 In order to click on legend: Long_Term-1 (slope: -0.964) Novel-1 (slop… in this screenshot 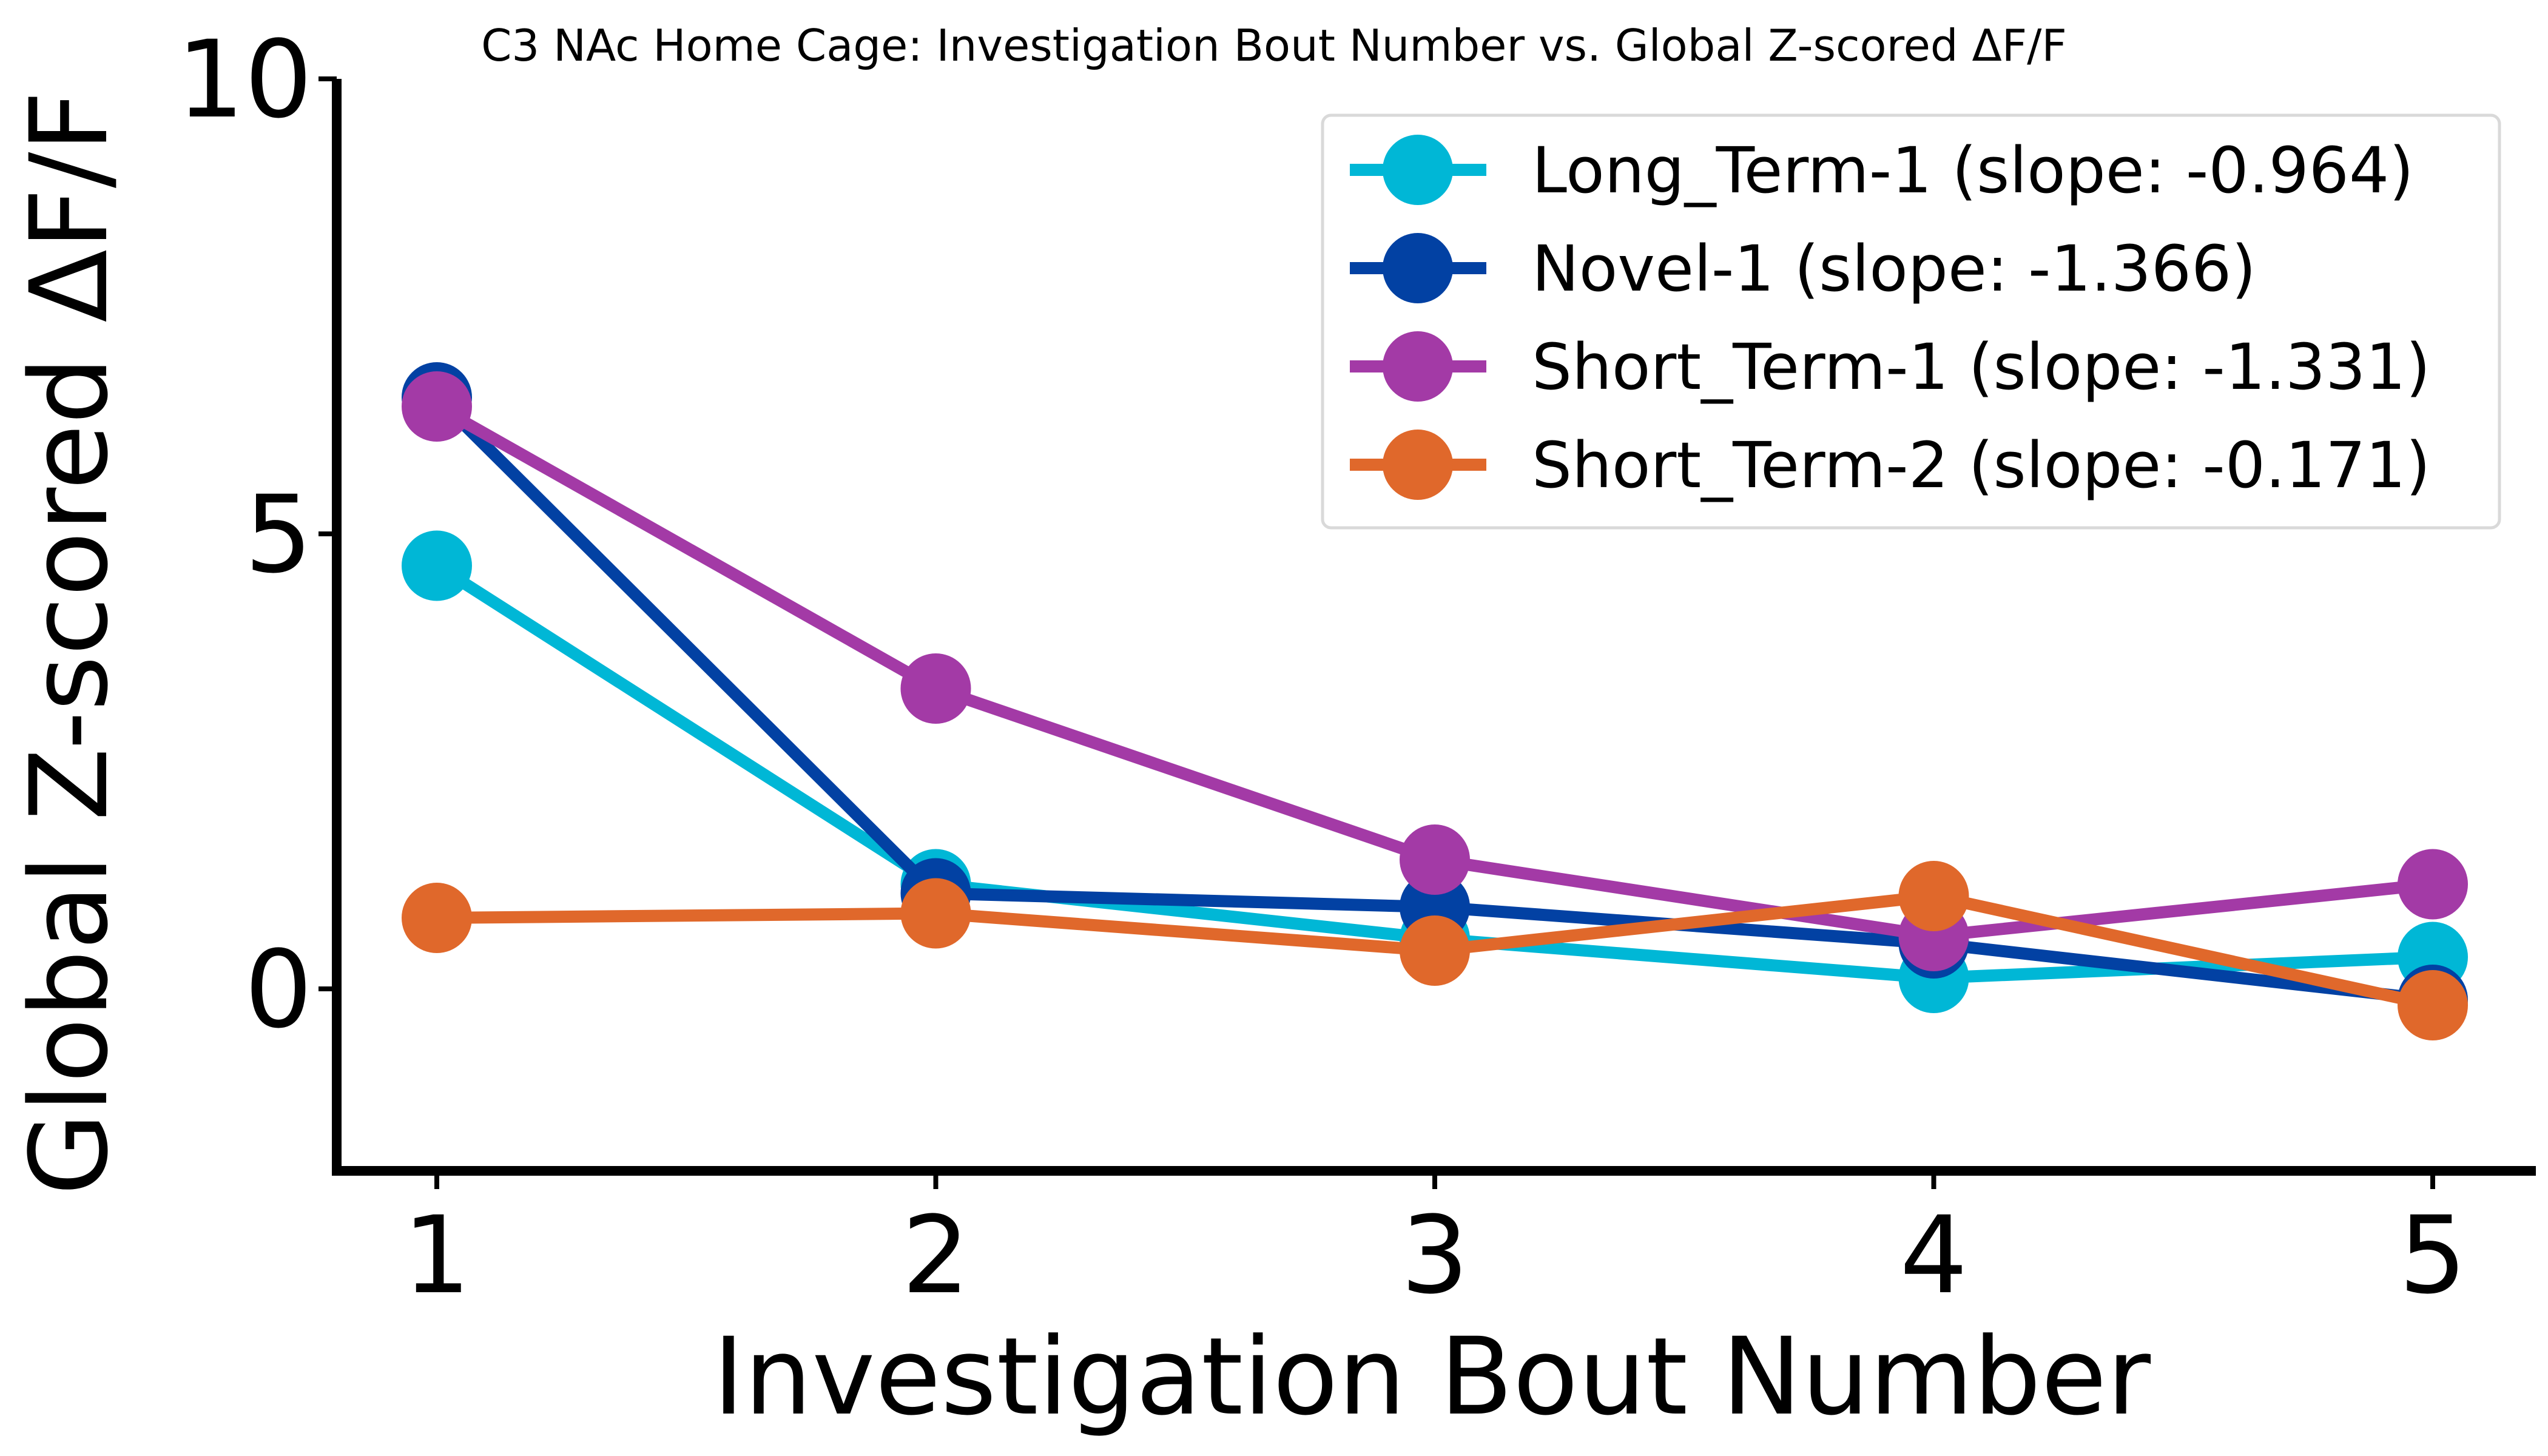, I will do `click(1911, 321)`.